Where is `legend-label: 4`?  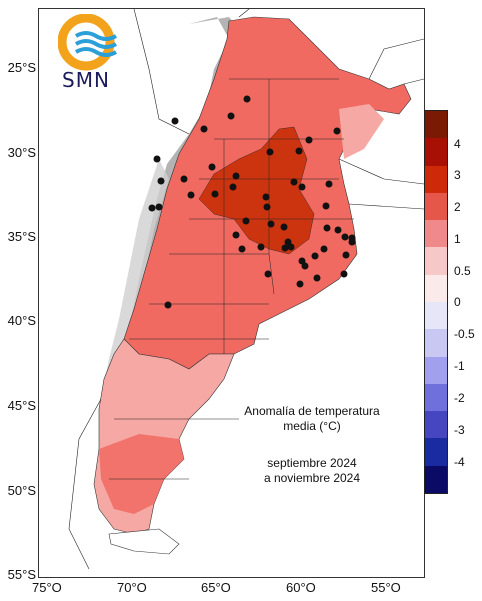
legend-label: 4 is located at coordinates (457, 144).